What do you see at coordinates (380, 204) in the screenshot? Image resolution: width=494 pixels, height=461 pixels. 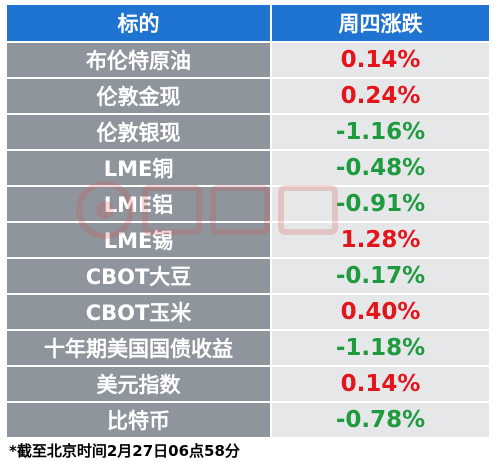 I see `row-change: -0.91%` at bounding box center [380, 204].